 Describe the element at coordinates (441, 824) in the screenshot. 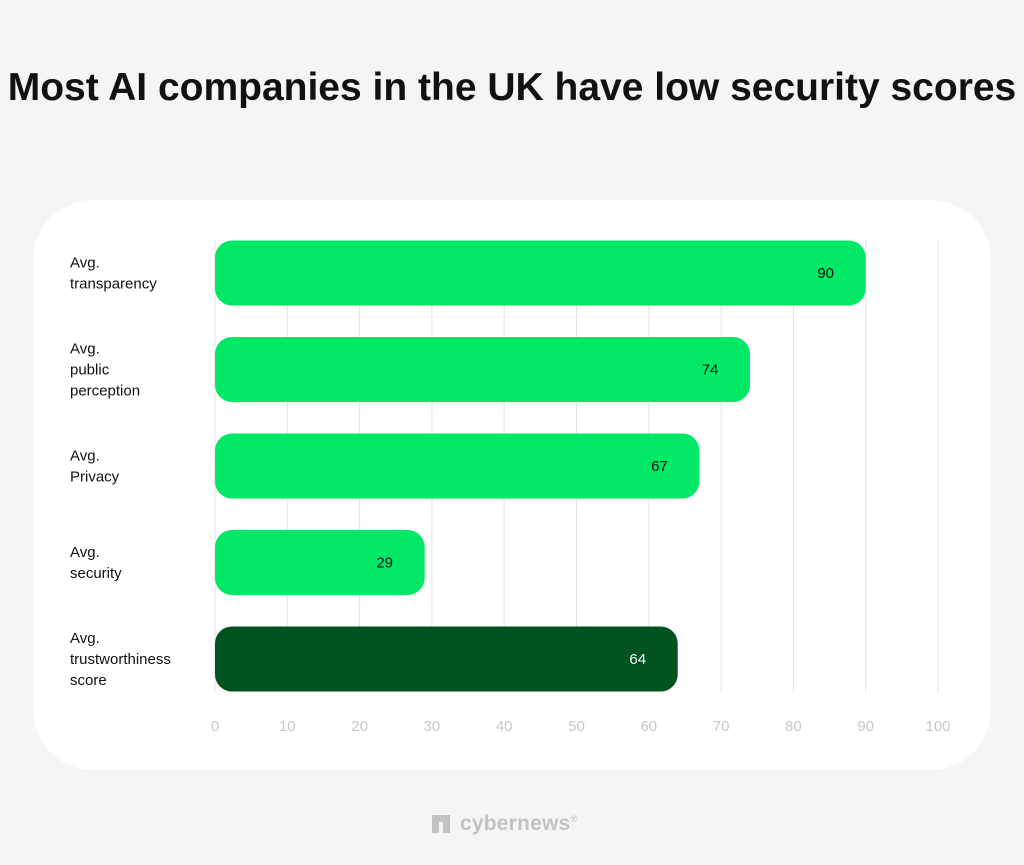

I see `cybernews-logo-icon` at that location.